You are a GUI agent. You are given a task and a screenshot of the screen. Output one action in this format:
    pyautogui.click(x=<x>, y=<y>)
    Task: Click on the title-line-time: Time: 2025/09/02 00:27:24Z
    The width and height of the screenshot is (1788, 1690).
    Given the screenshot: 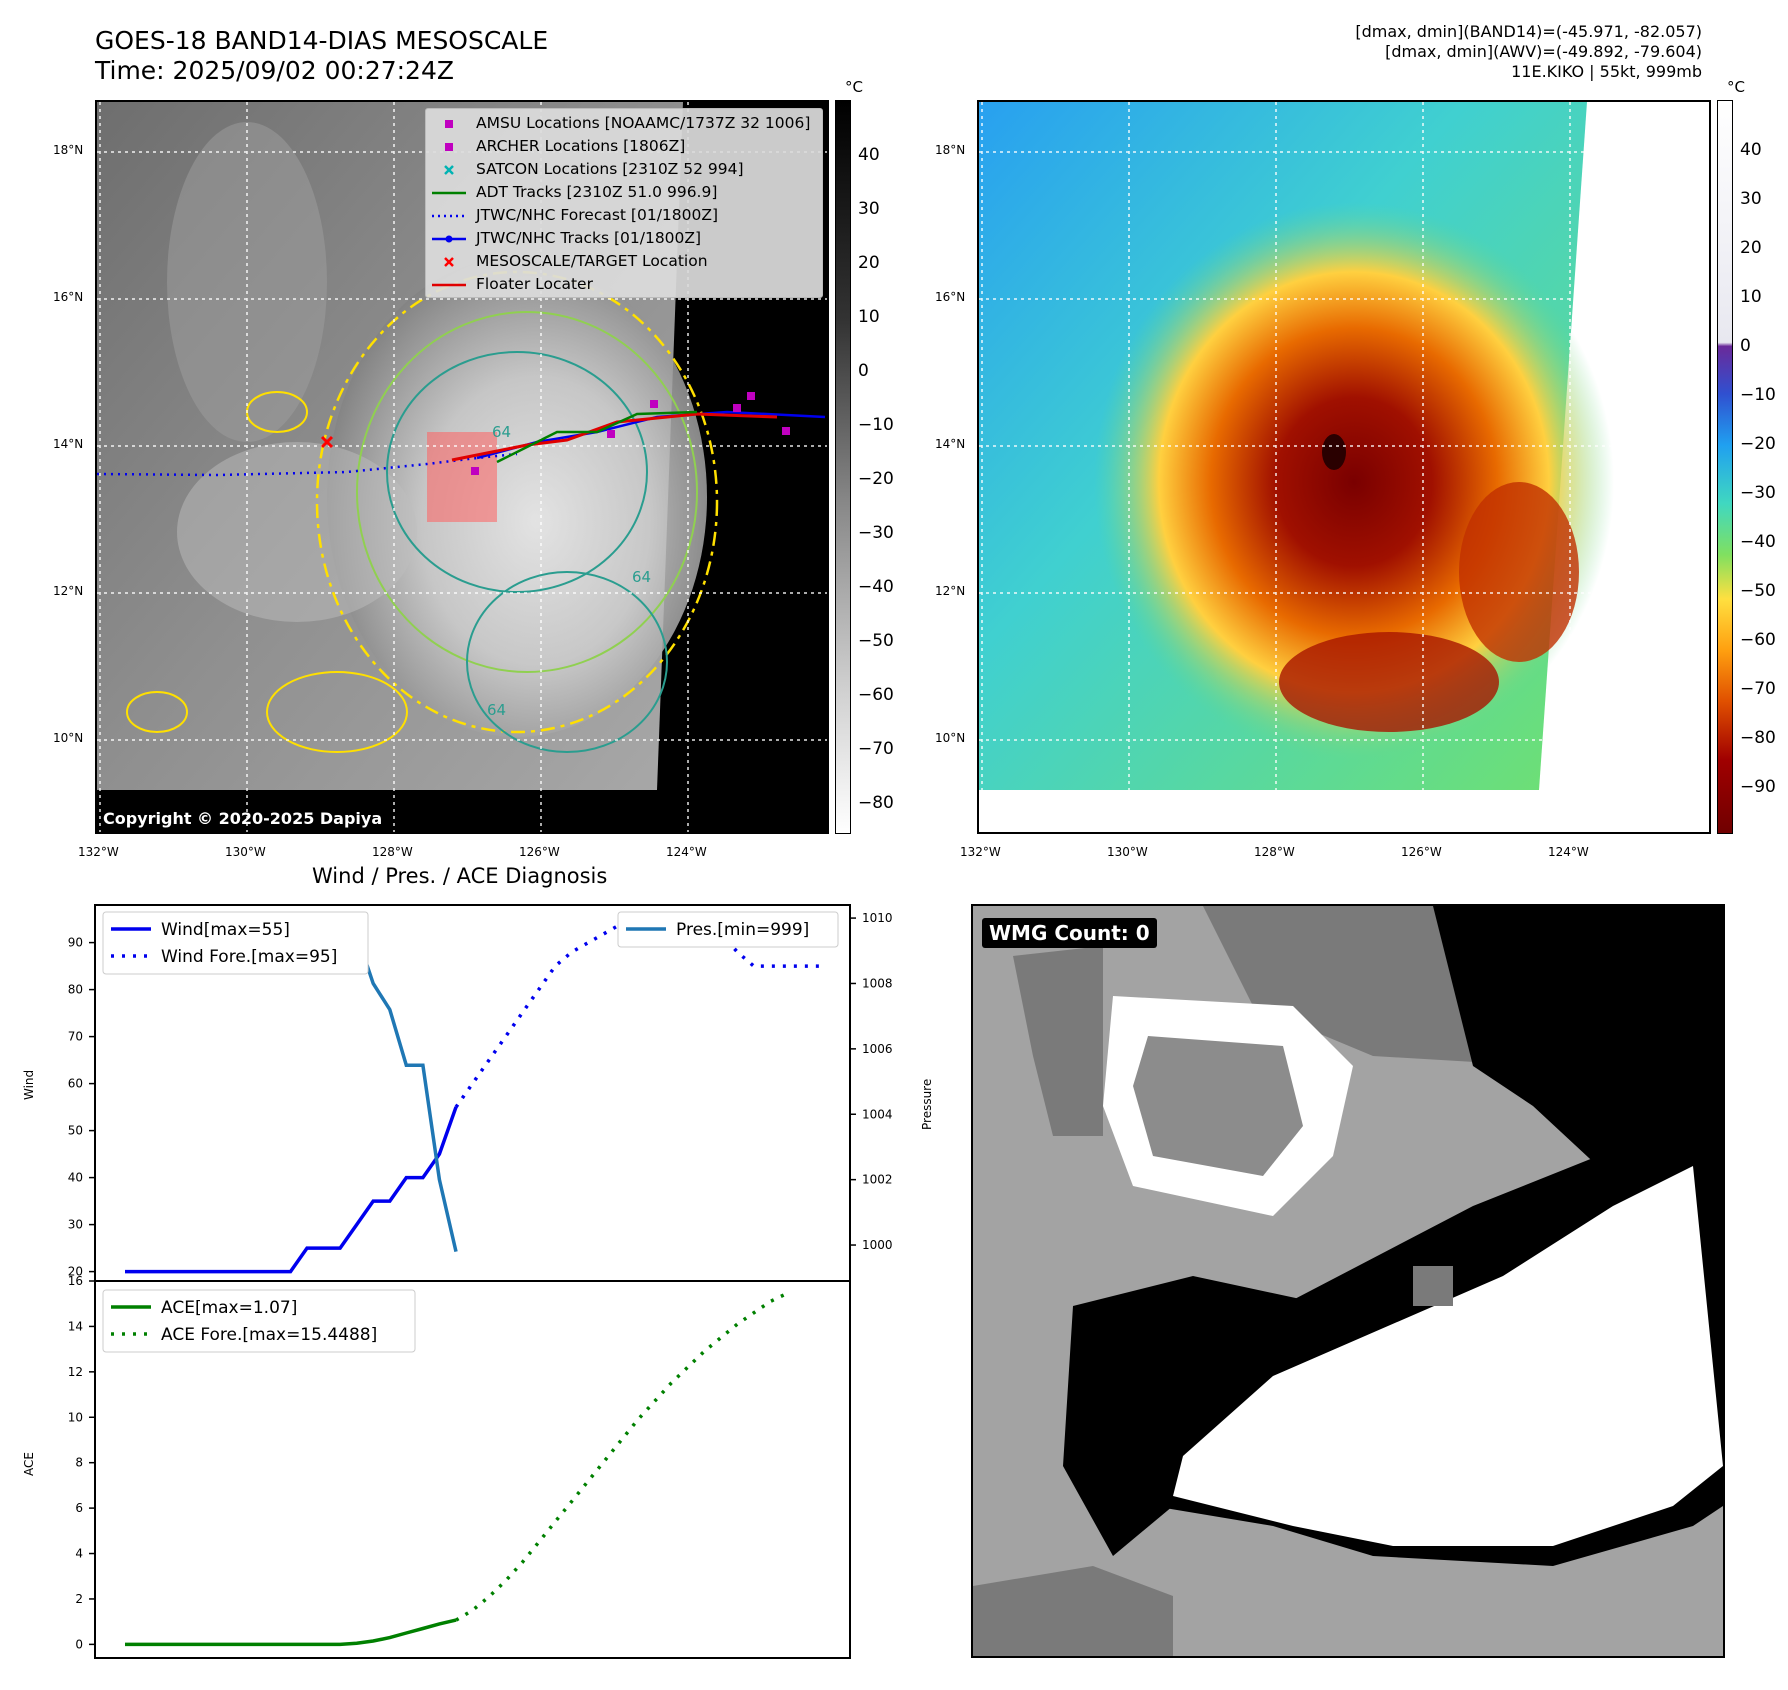 What is the action you would take?
    pyautogui.click(x=274, y=70)
    